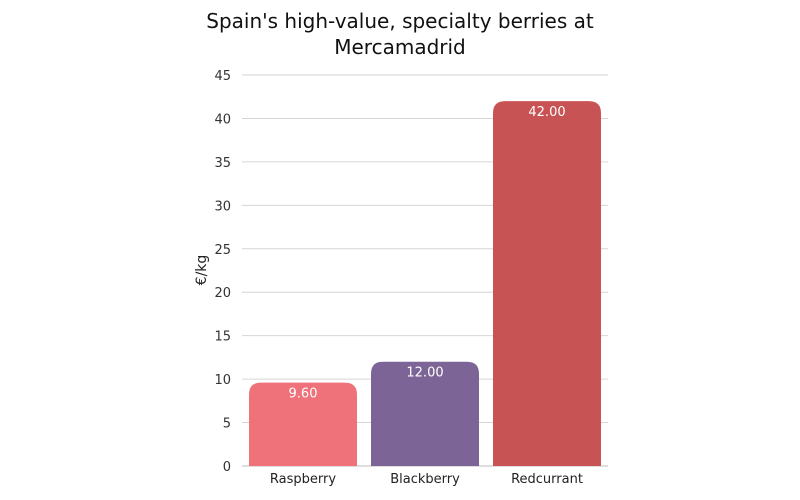 The image size is (800, 500). What do you see at coordinates (303, 394) in the screenshot?
I see `data-label: 9.60` at bounding box center [303, 394].